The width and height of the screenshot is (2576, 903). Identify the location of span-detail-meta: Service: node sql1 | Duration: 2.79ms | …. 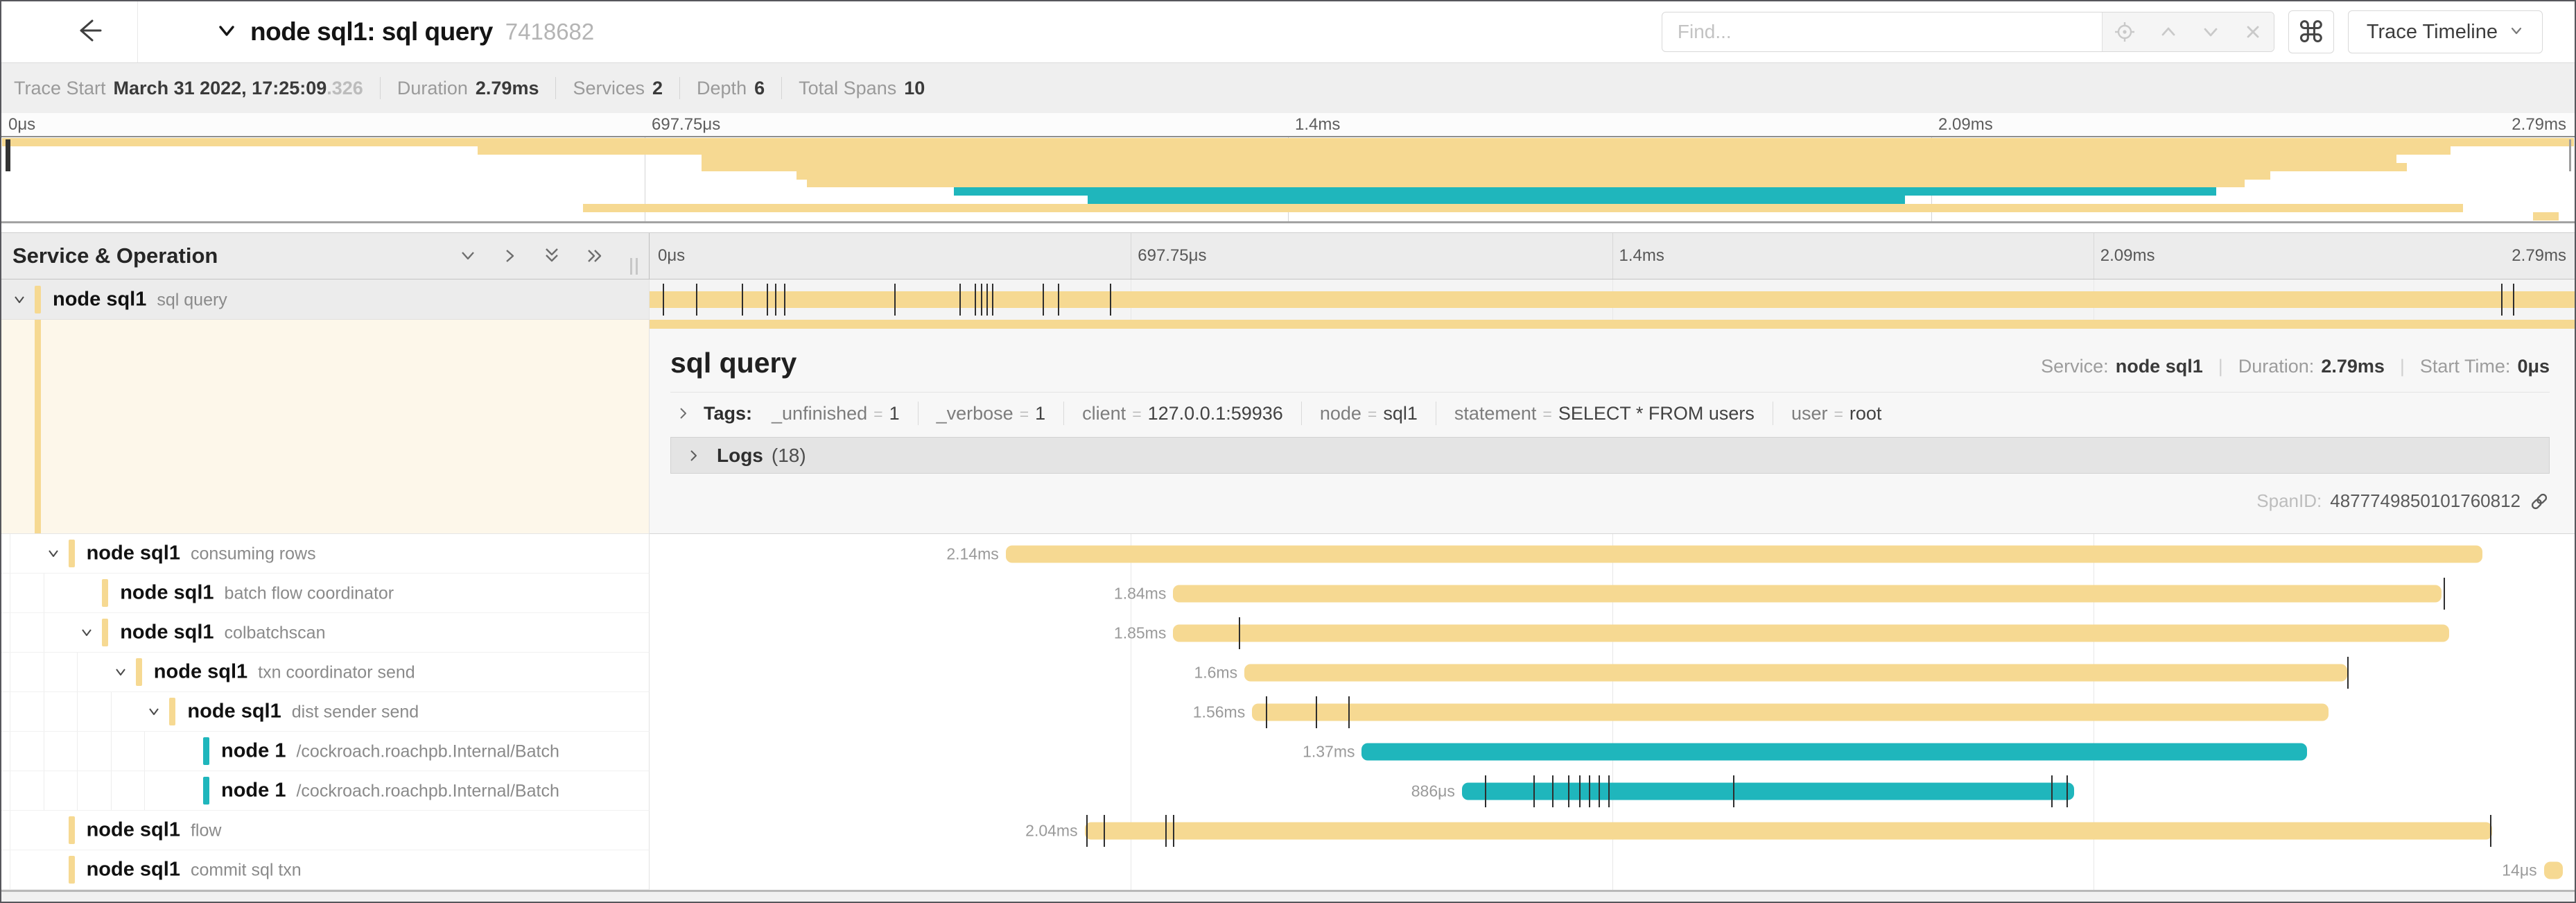
(2295, 367).